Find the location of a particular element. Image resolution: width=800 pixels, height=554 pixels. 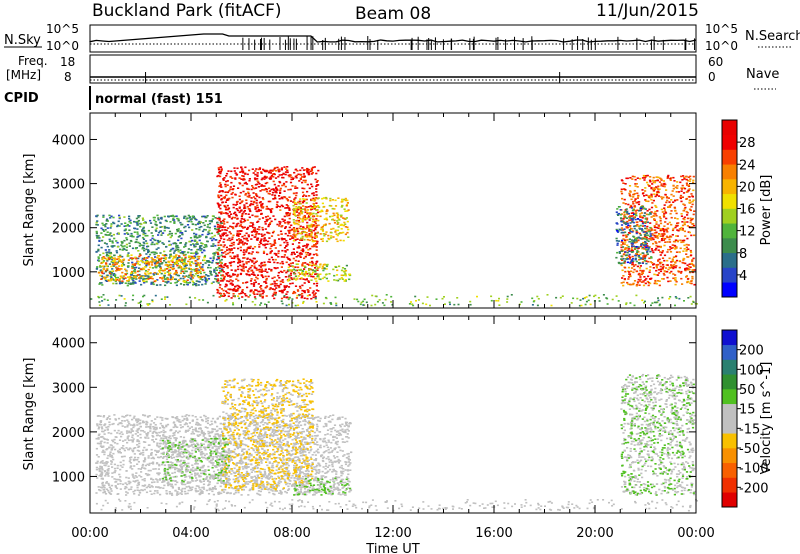

noise-left-tick-high: 10^5 is located at coordinates (62, 29).